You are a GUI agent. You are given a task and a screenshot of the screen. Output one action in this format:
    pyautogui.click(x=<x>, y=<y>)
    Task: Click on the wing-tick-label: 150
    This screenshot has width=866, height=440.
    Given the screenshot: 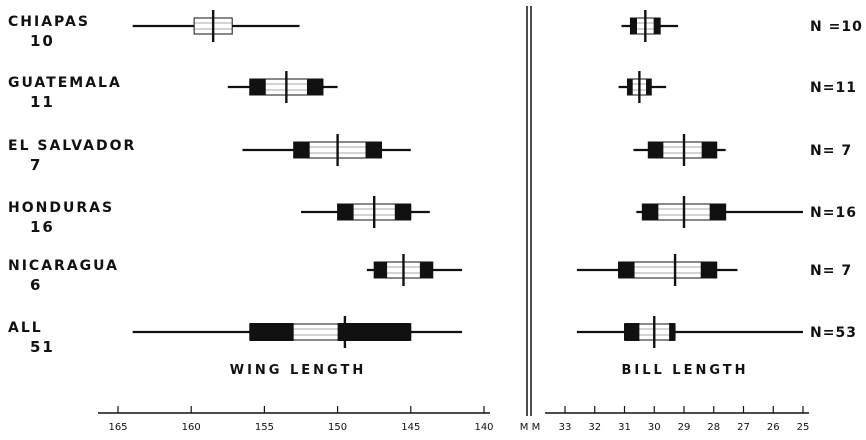 What is the action you would take?
    pyautogui.click(x=337, y=427)
    